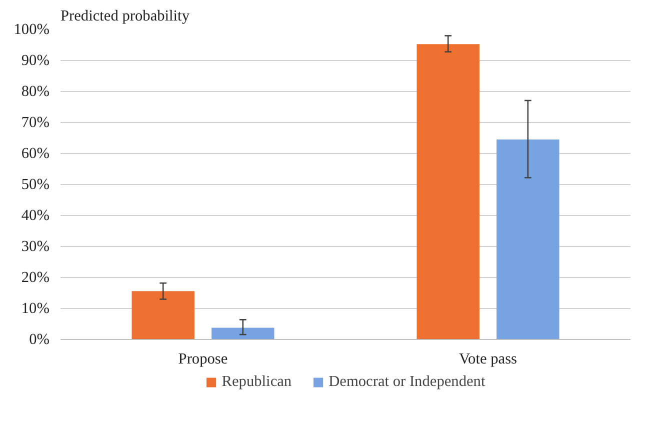 Image resolution: width=656 pixels, height=435 pixels. Describe the element at coordinates (35, 184) in the screenshot. I see `y-tick-label: 50%` at that location.